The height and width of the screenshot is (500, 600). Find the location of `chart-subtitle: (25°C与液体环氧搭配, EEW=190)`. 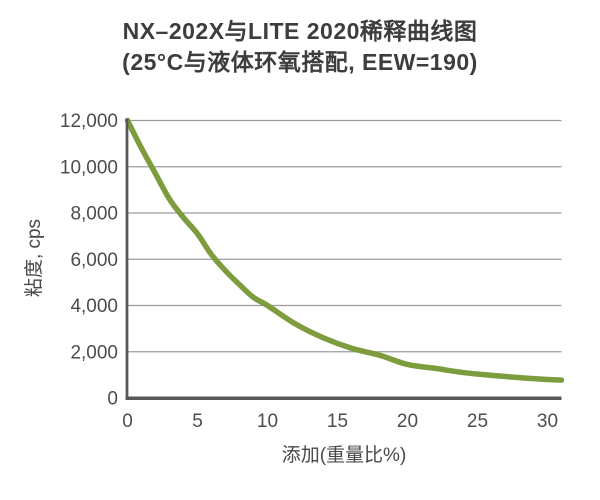

chart-subtitle: (25°C与液体环氧搭配, EEW=190) is located at coordinates (300, 62).